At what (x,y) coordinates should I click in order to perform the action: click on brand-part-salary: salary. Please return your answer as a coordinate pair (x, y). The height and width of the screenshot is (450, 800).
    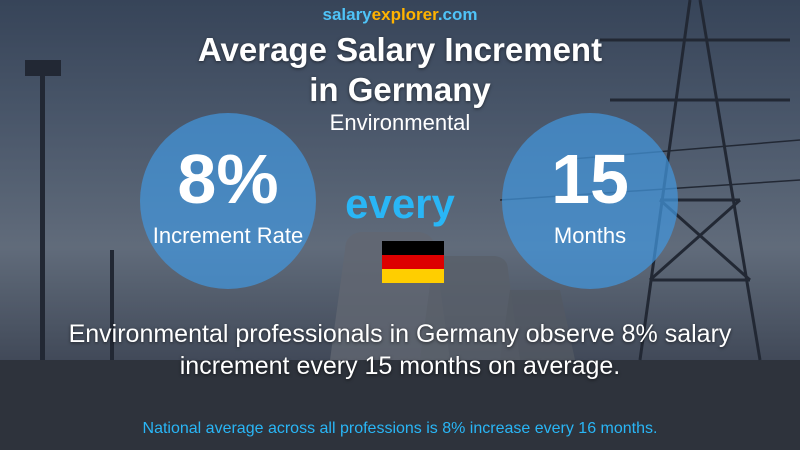
    Looking at the image, I should click on (347, 14).